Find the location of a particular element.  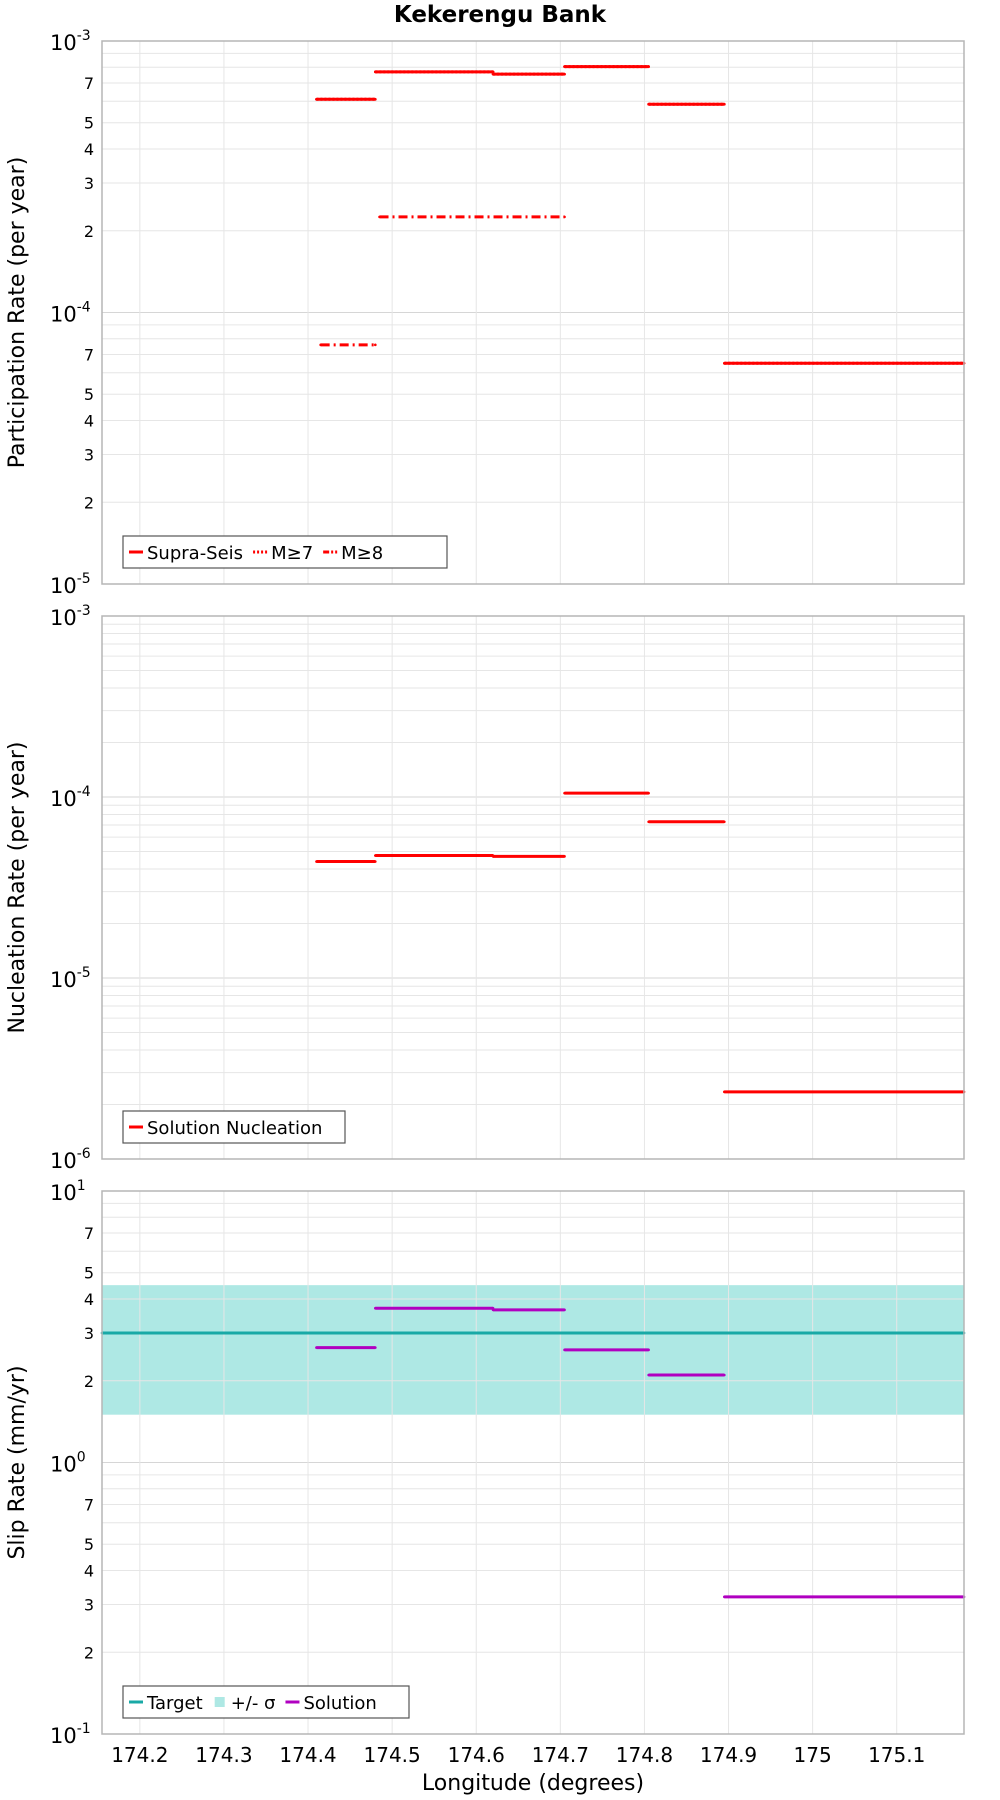

x-tick-label: 174.5 is located at coordinates (392, 1755).